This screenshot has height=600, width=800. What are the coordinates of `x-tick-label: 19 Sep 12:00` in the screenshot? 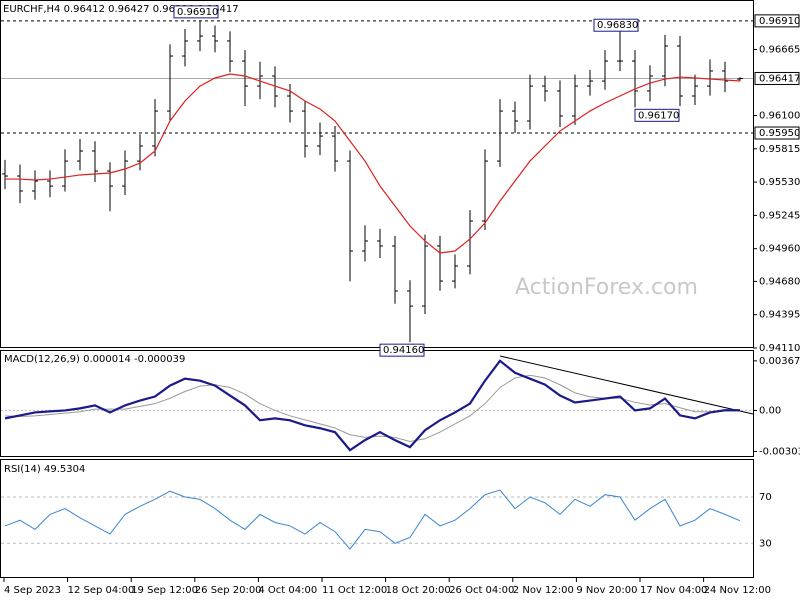 It's located at (164, 590).